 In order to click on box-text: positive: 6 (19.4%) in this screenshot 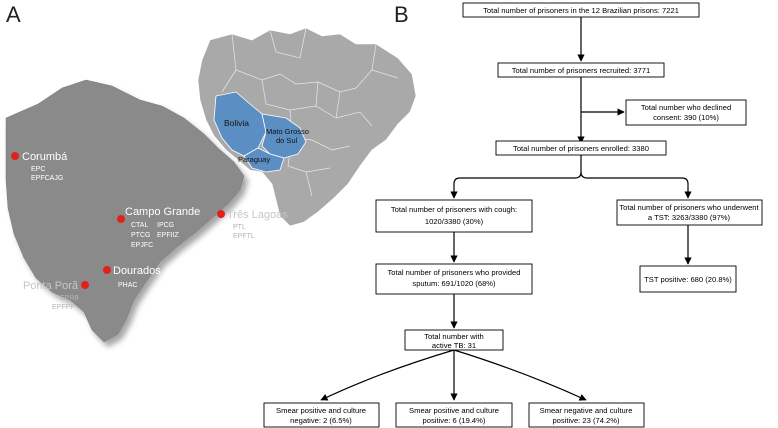, I will do `click(454, 420)`.